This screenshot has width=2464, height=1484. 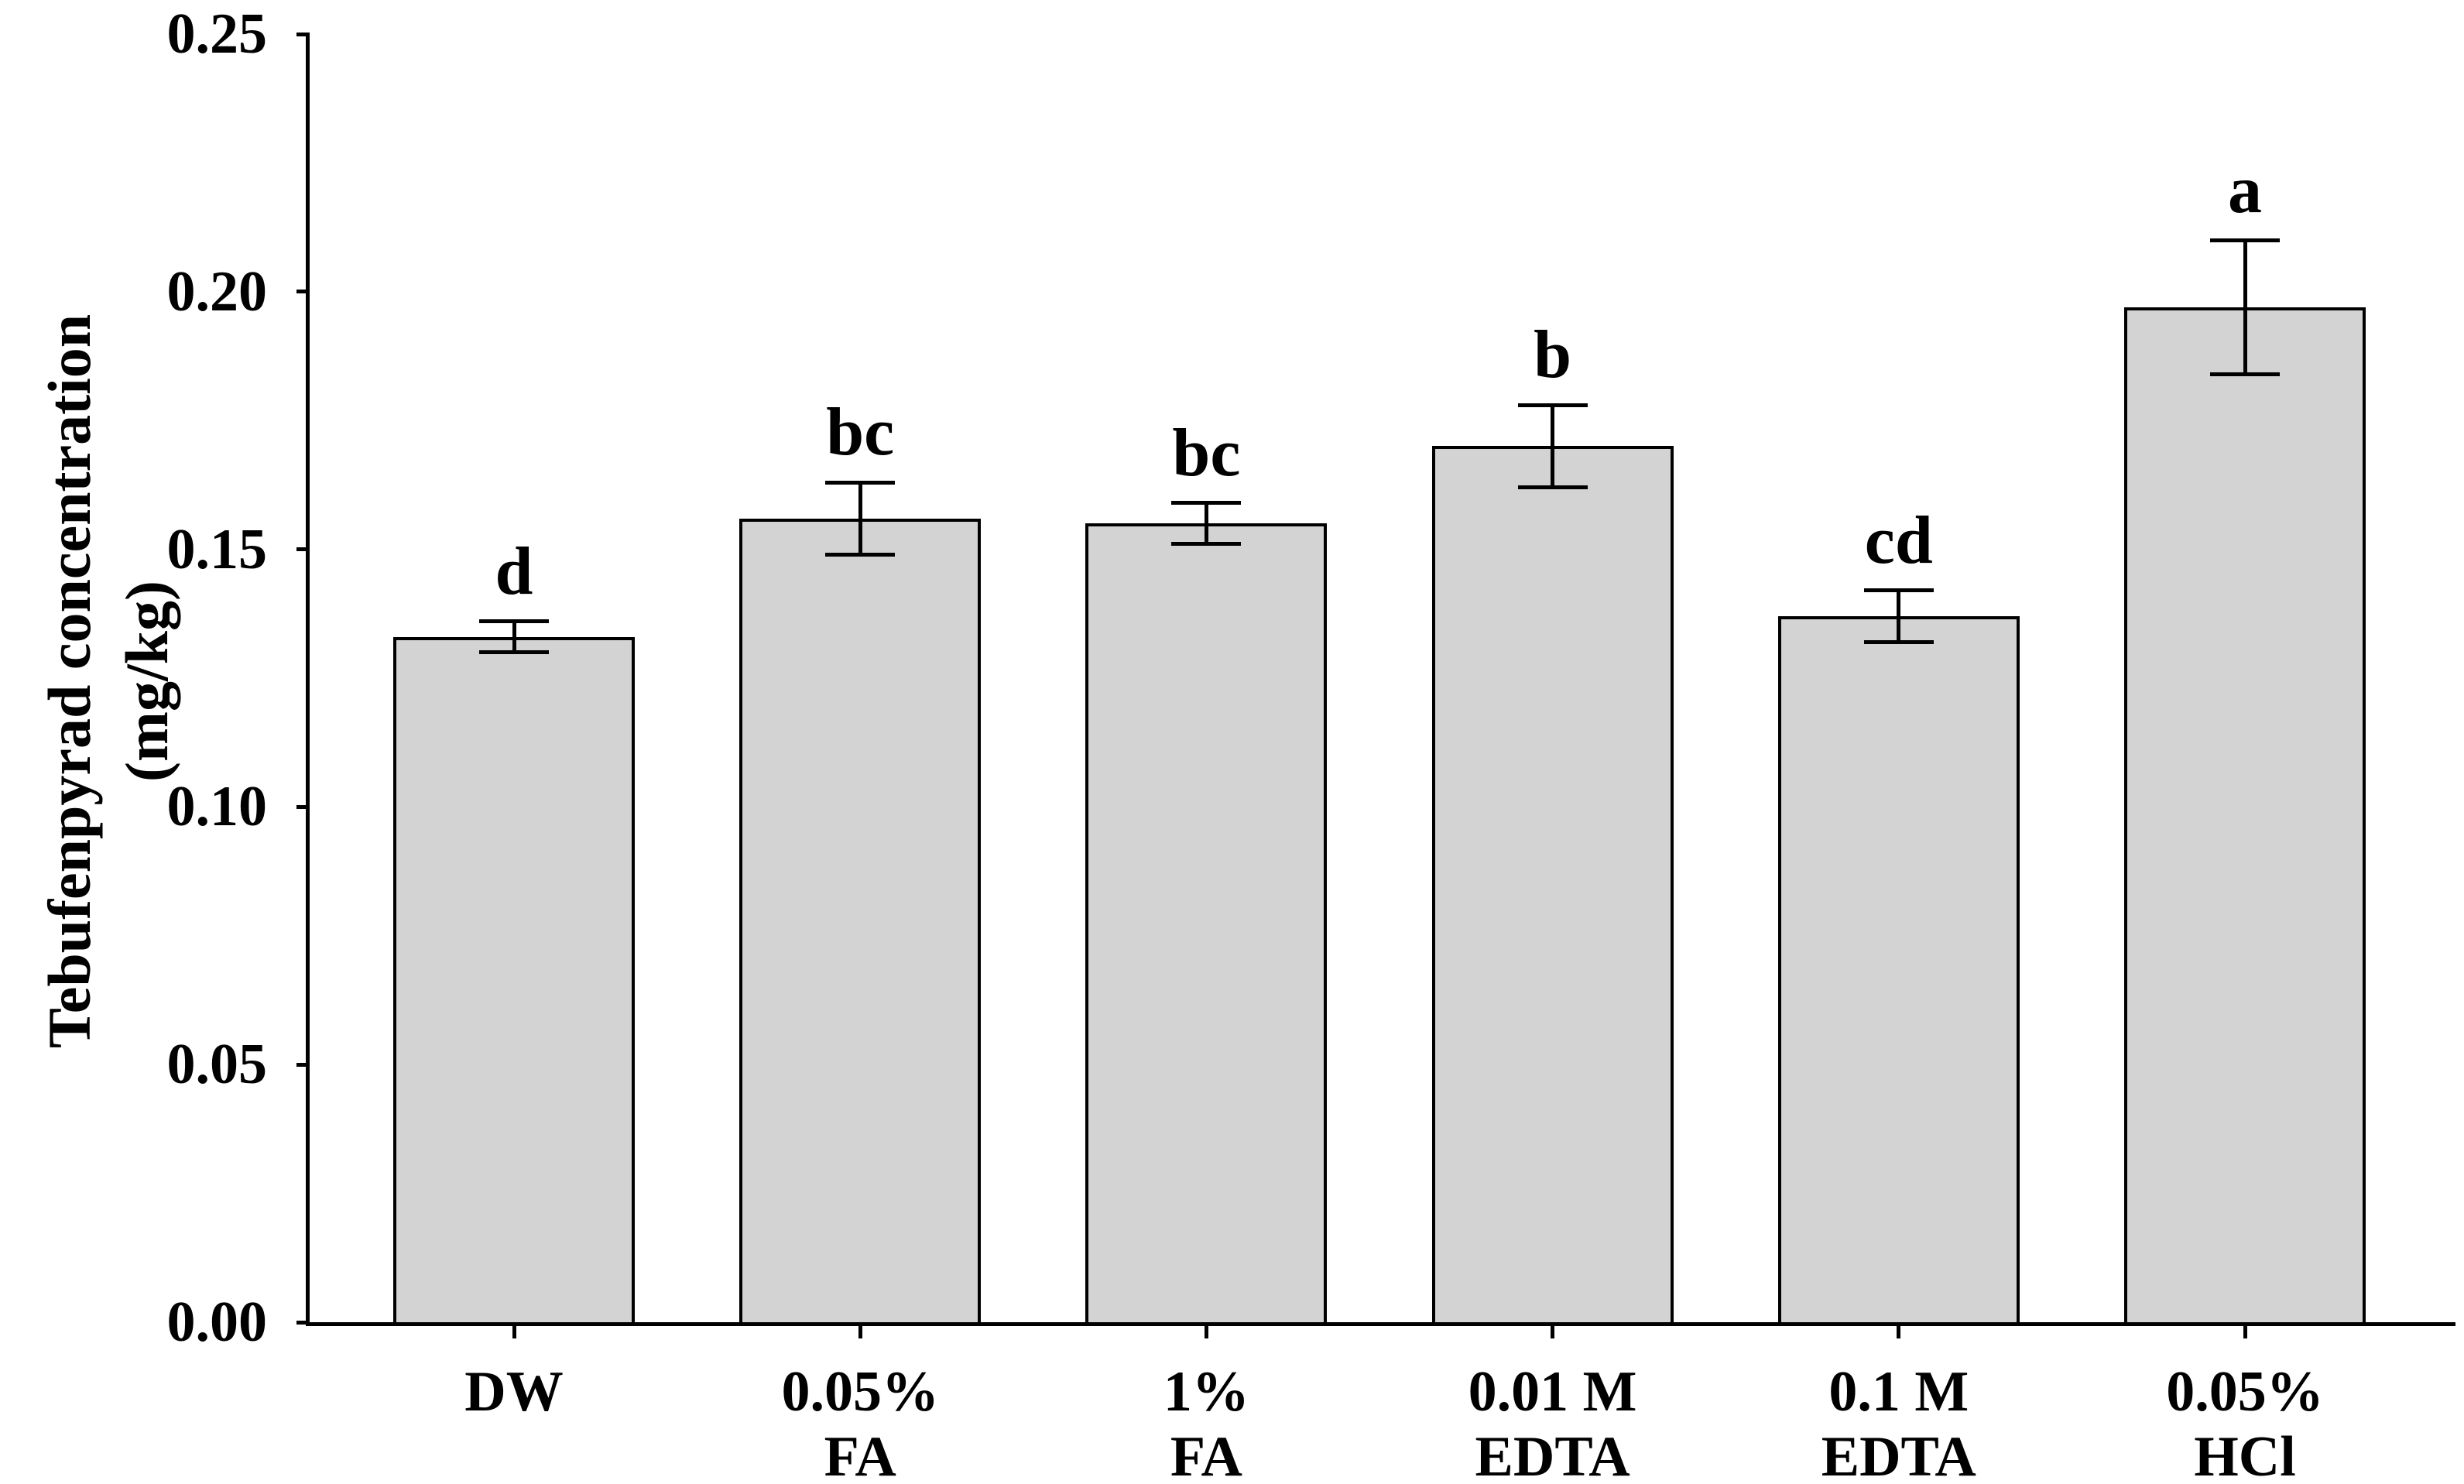 What do you see at coordinates (514, 1392) in the screenshot?
I see `x-tick-label: DW` at bounding box center [514, 1392].